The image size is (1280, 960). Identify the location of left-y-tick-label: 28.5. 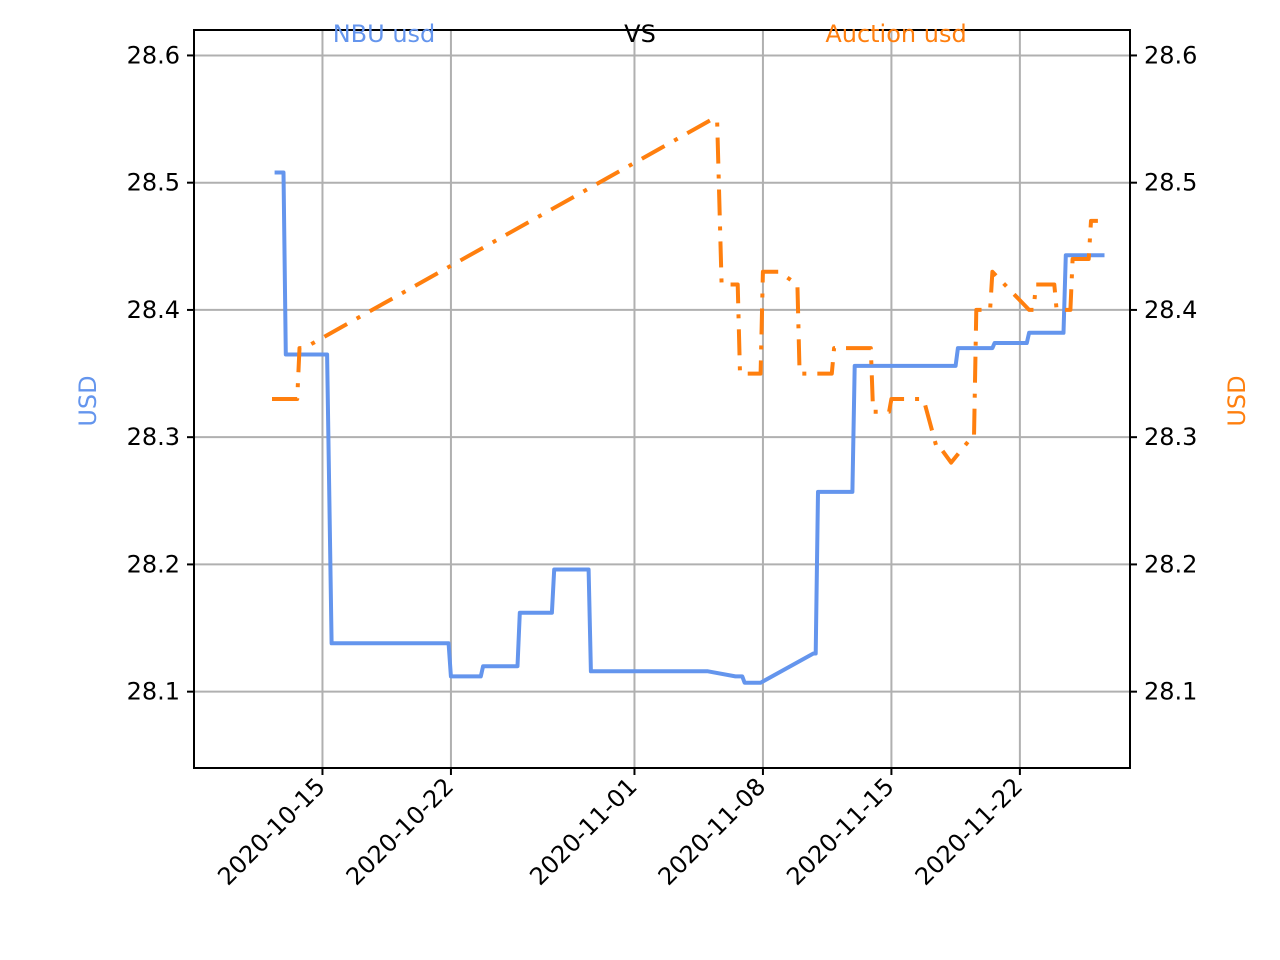
(153, 183).